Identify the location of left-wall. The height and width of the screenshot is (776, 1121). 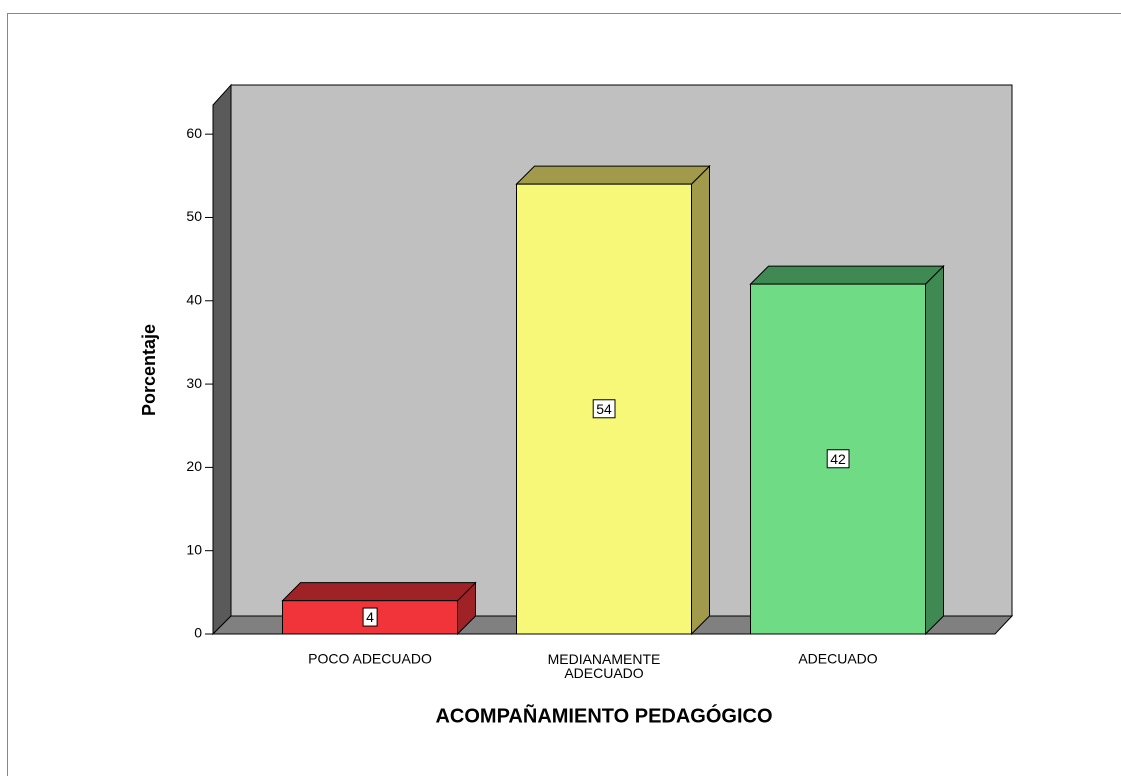
(222, 359).